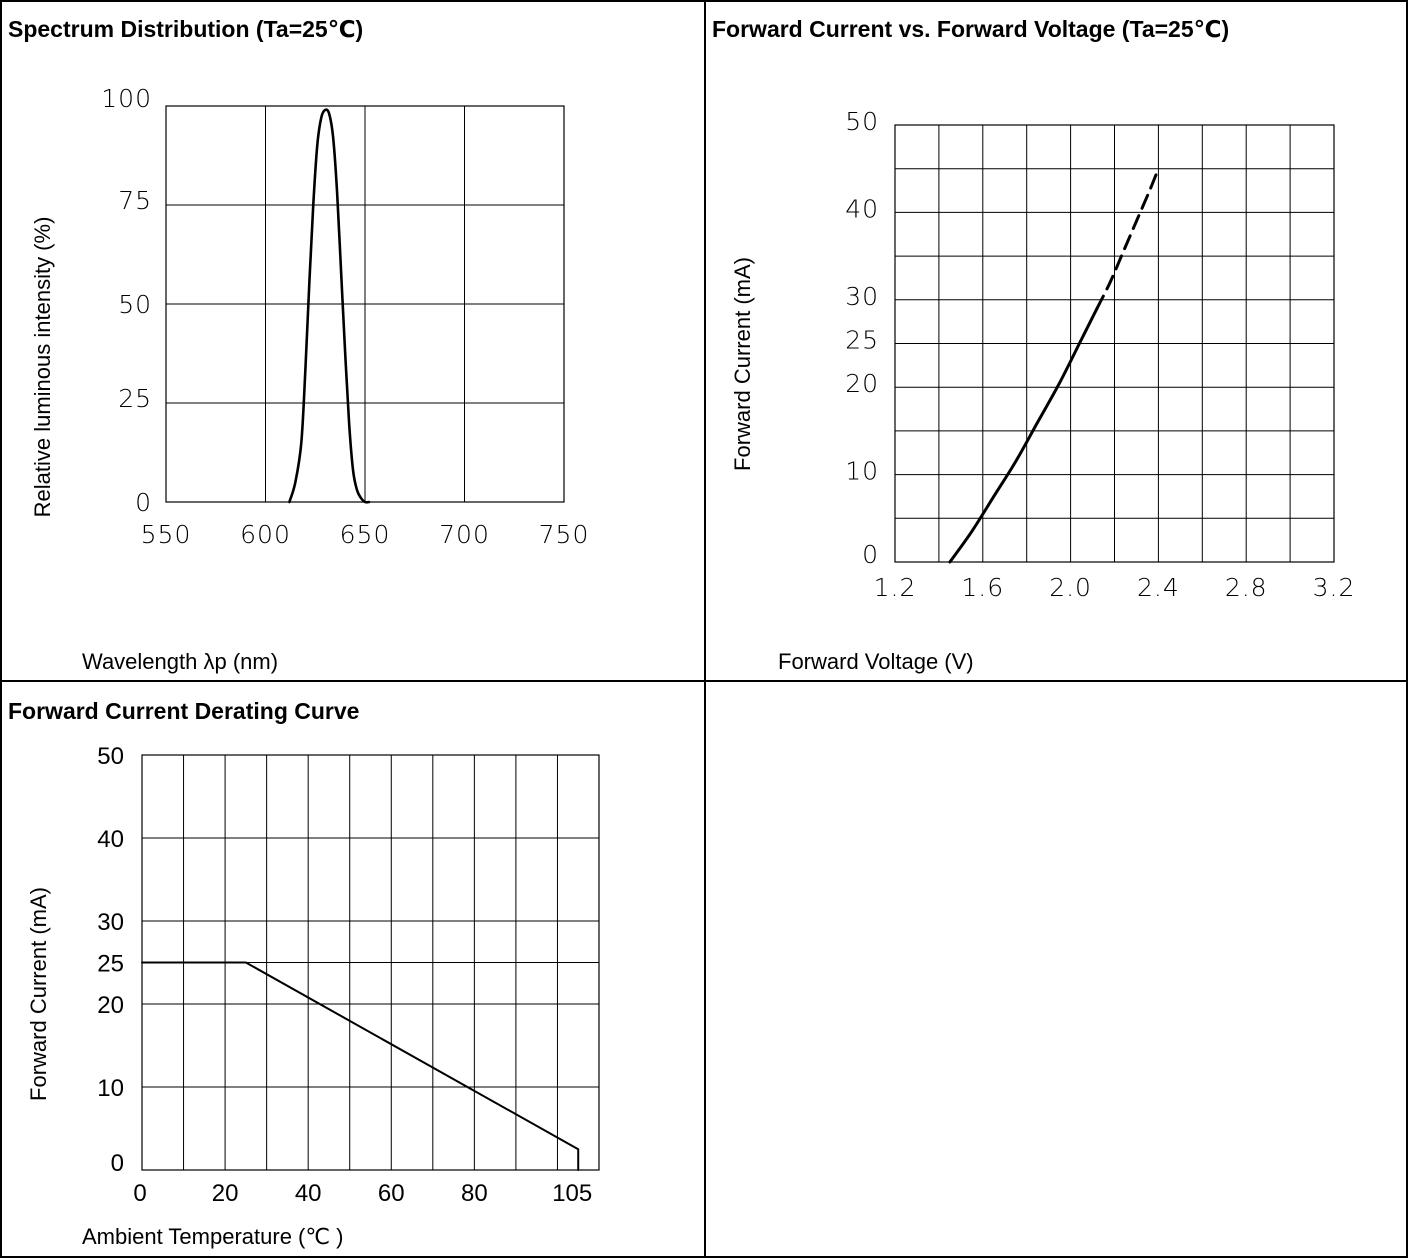 This screenshot has height=1258, width=1410. I want to click on spectrum-title: Spectrum Distribution (Ta=25℃), so click(186, 29).